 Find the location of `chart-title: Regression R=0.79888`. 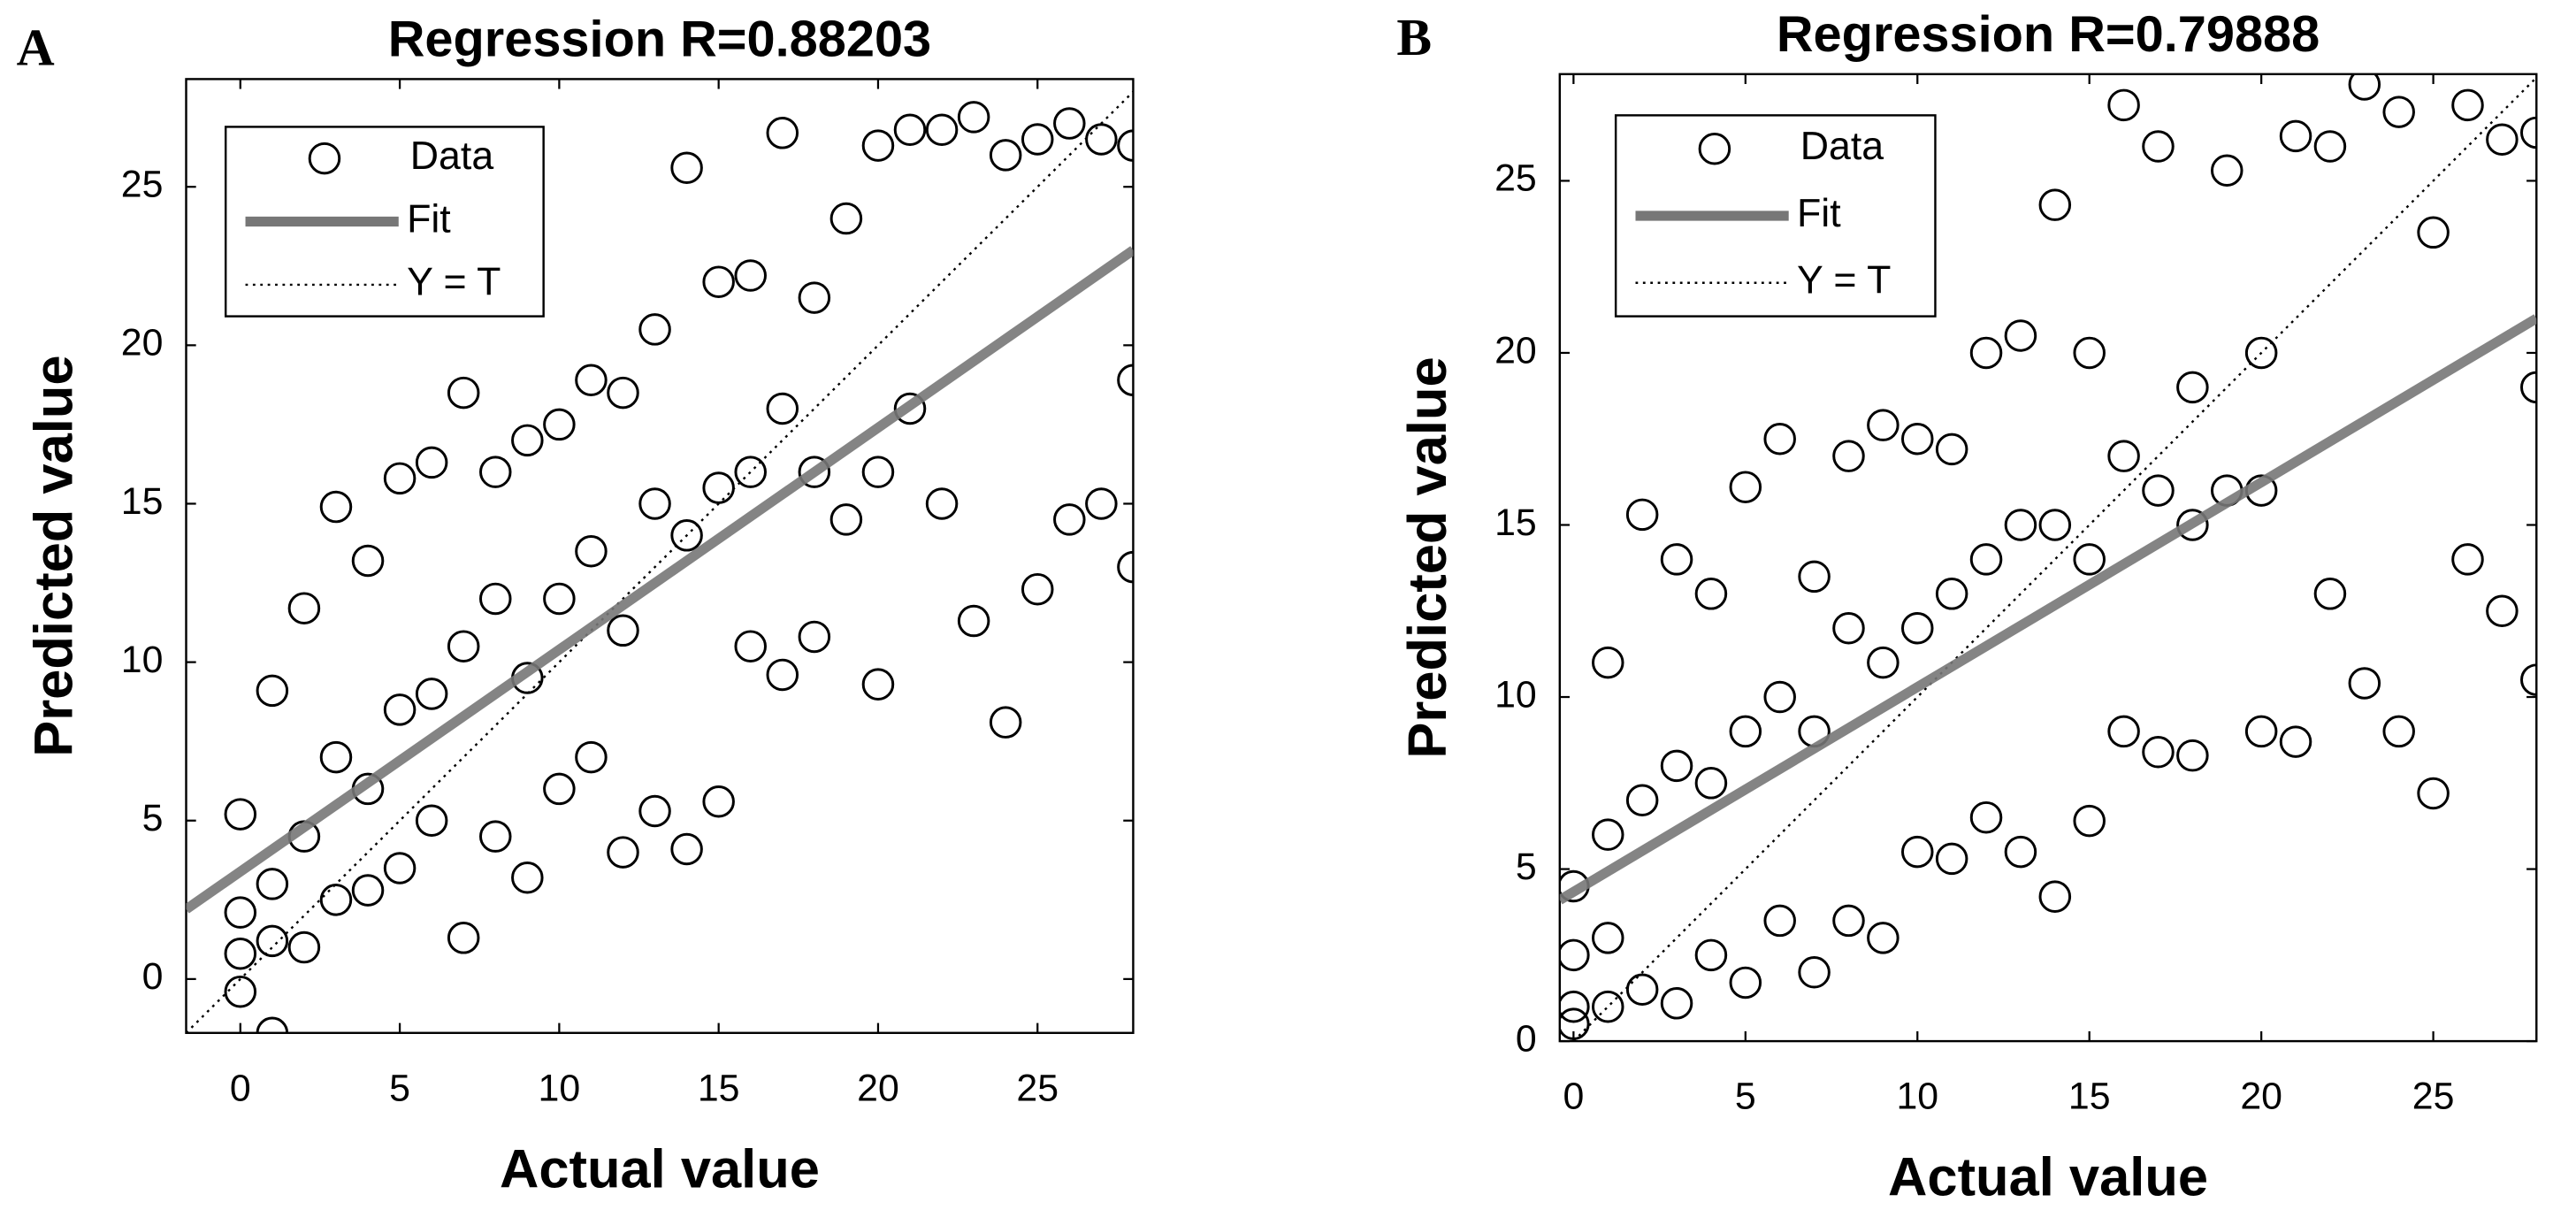

chart-title: Regression R=0.79888 is located at coordinates (2048, 35).